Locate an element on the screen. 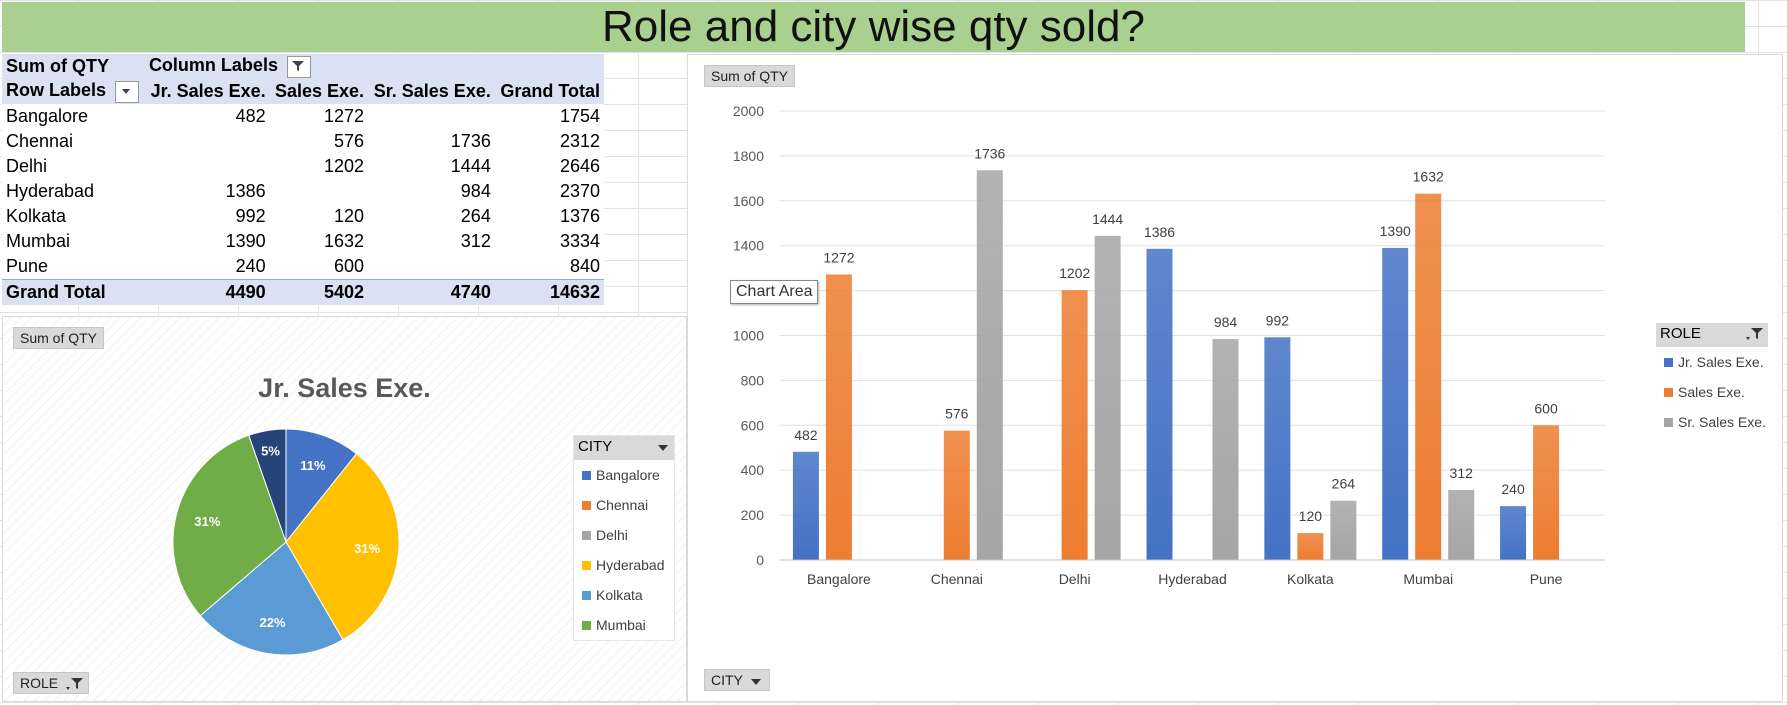 Image resolution: width=1787 pixels, height=705 pixels. legend-item: Sales Exe. is located at coordinates (1712, 392).